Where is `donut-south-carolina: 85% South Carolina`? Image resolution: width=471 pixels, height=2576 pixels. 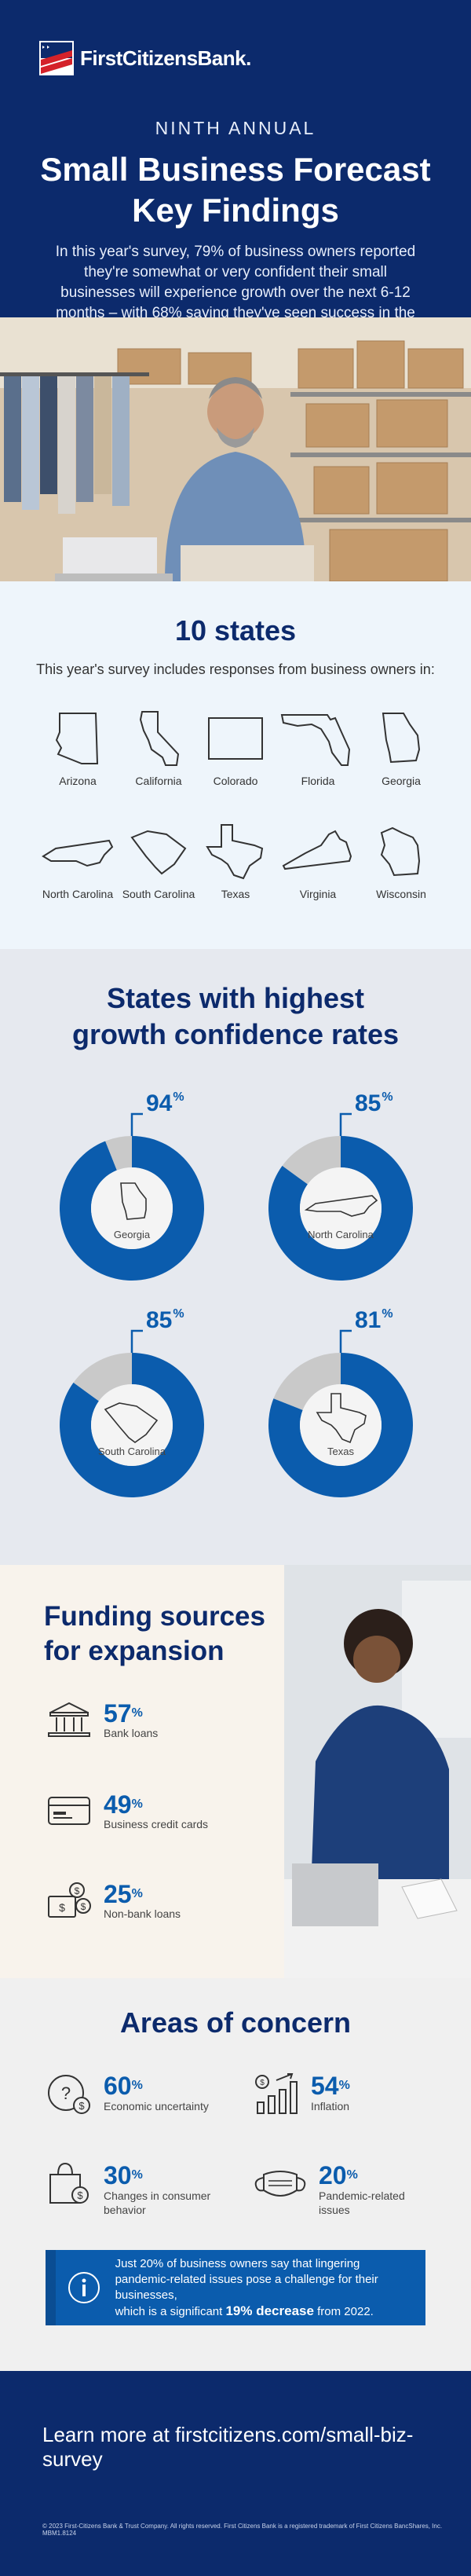
donut-south-carolina: 85% South Carolina is located at coordinates (136, 1409).